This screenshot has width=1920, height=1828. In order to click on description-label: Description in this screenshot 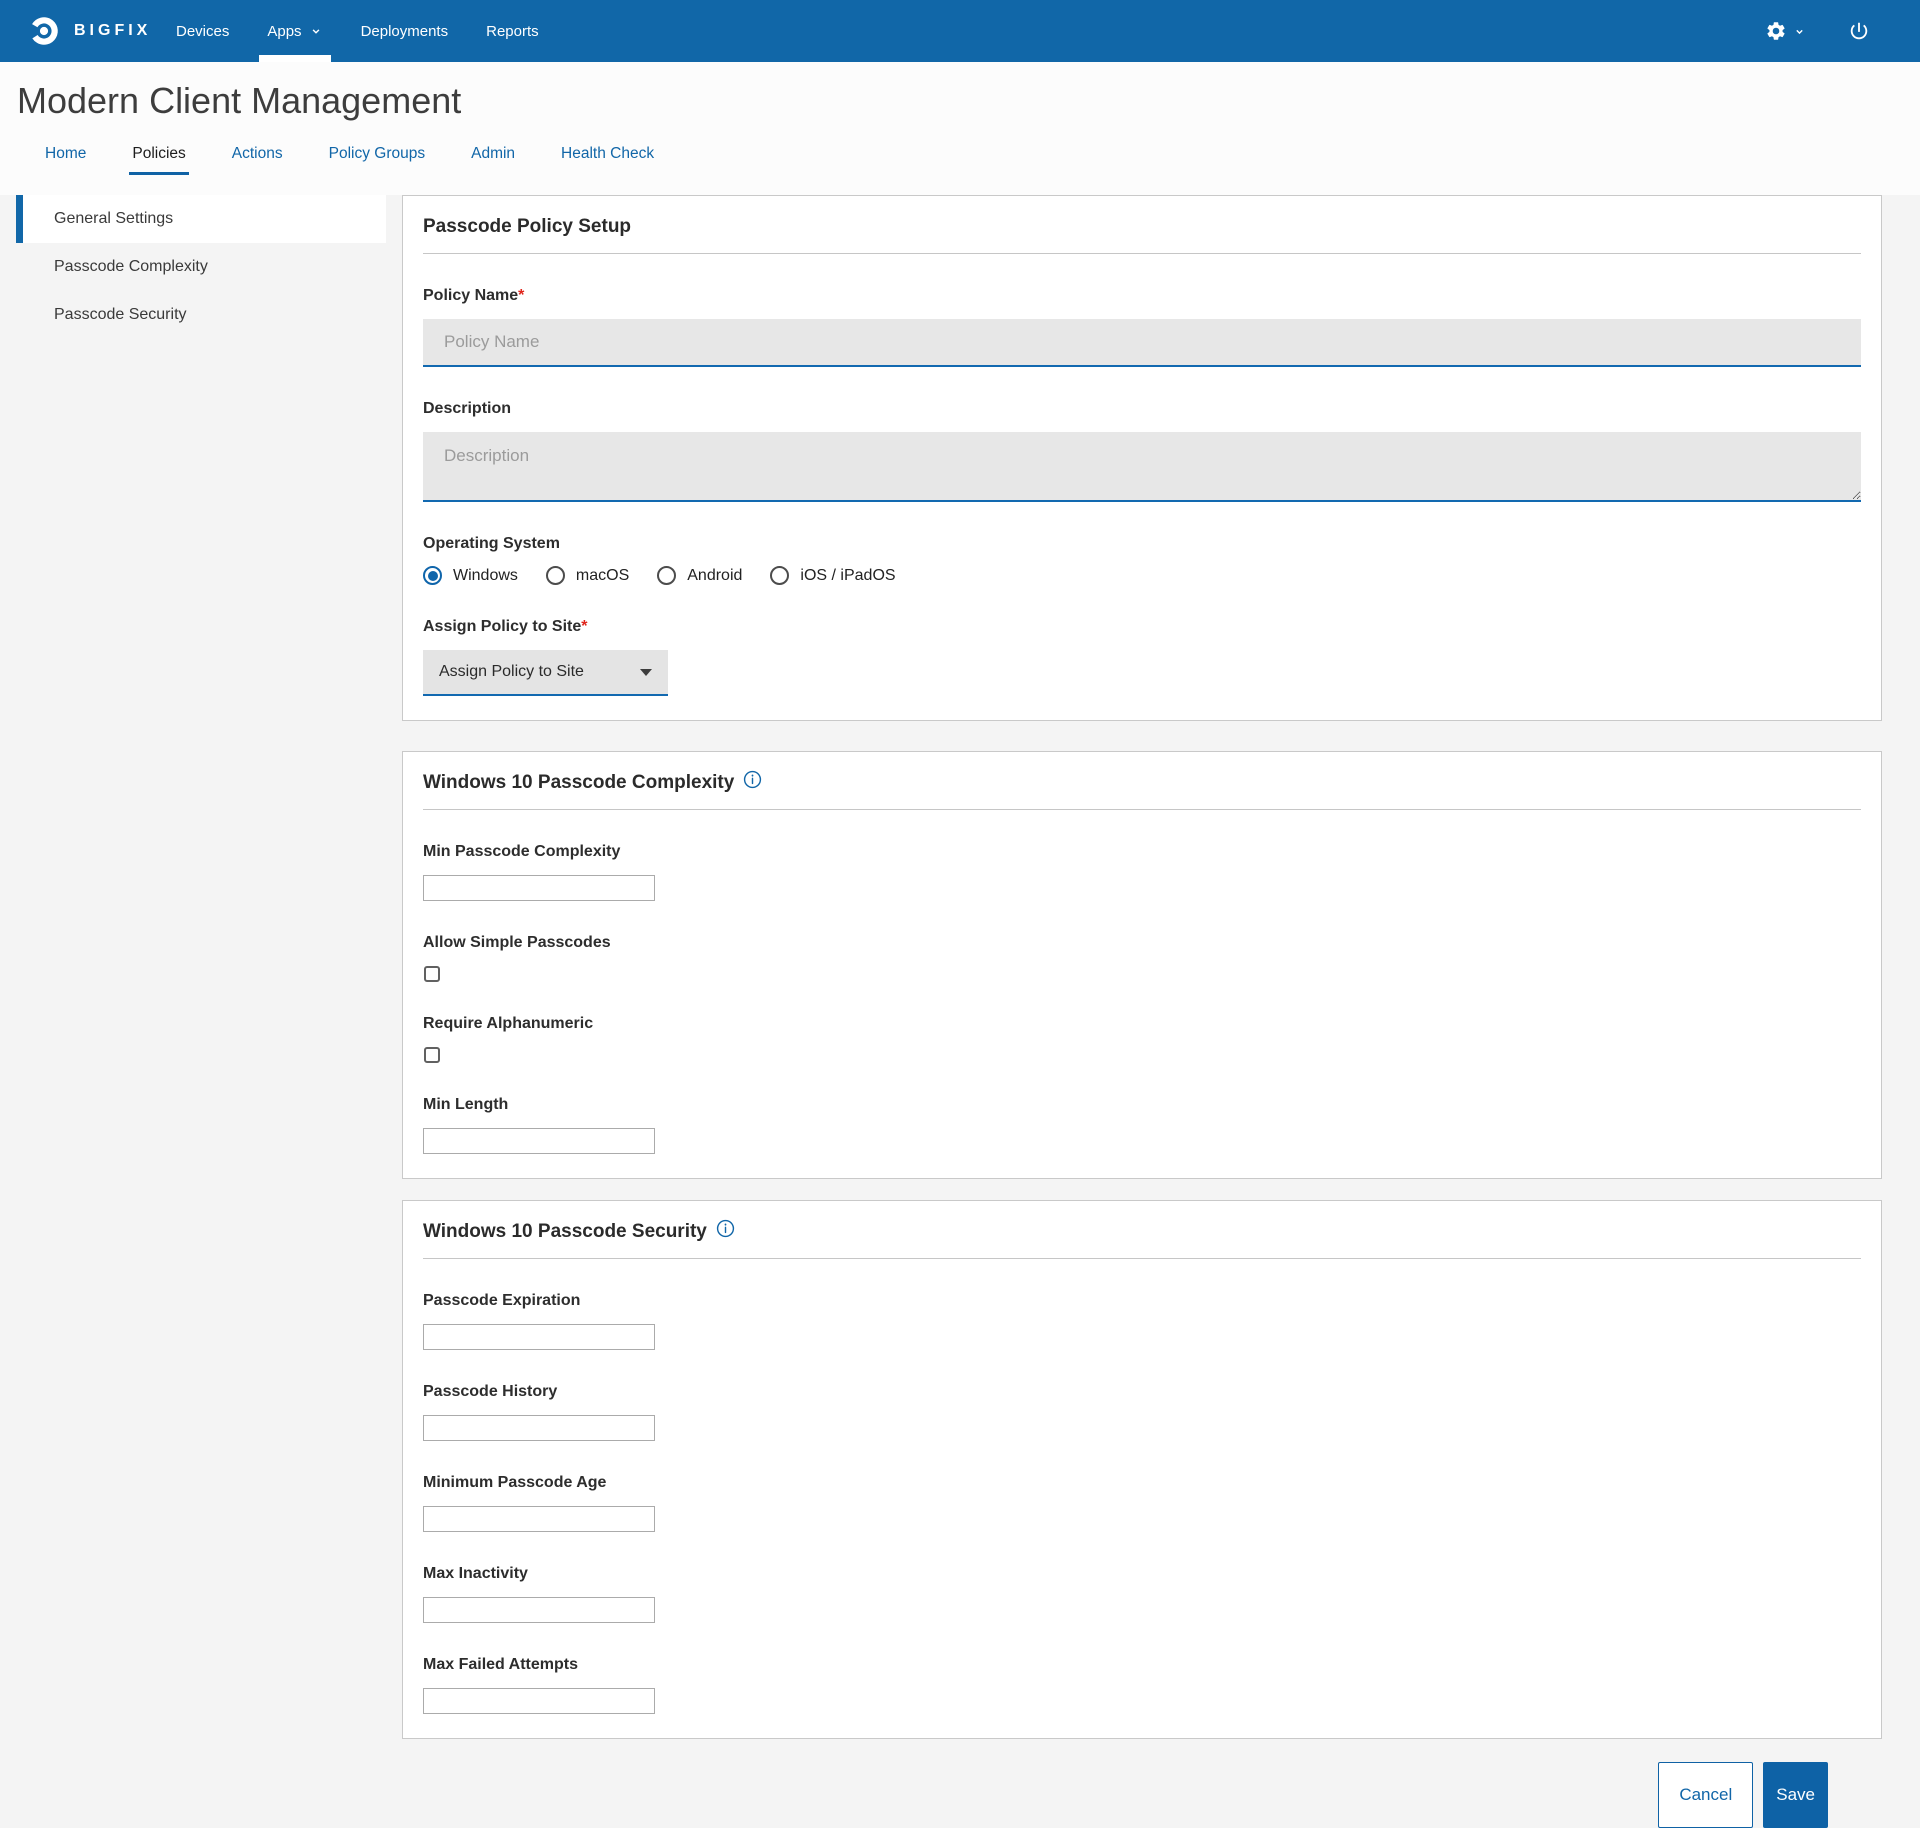, I will do `click(467, 408)`.